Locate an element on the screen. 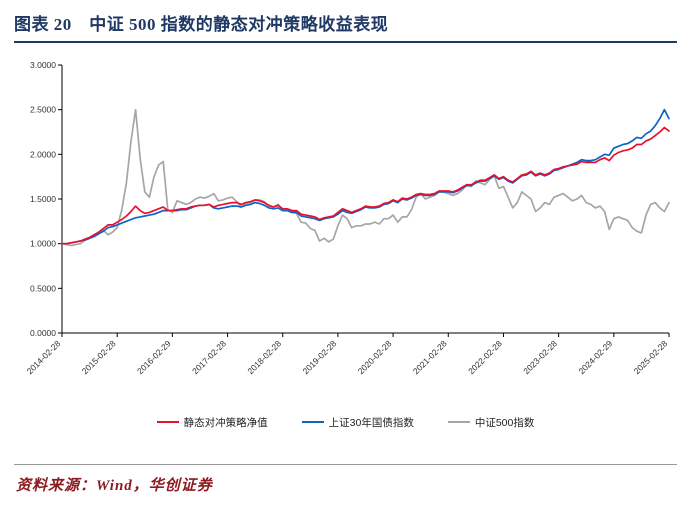 This screenshot has width=691, height=510. figure-header: 图表 20 中证 500 指数的静态对冲策略收益表现 is located at coordinates (345, 24).